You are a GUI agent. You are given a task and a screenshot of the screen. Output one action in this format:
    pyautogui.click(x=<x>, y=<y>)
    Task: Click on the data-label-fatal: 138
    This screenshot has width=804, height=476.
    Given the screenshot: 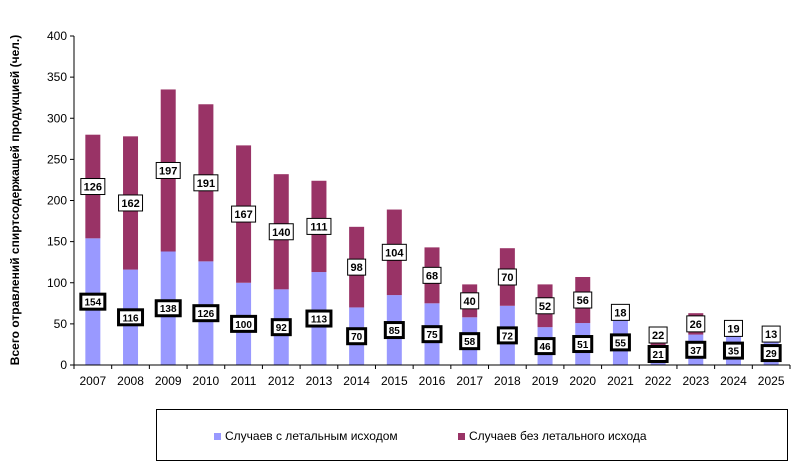 What is the action you would take?
    pyautogui.click(x=168, y=308)
    